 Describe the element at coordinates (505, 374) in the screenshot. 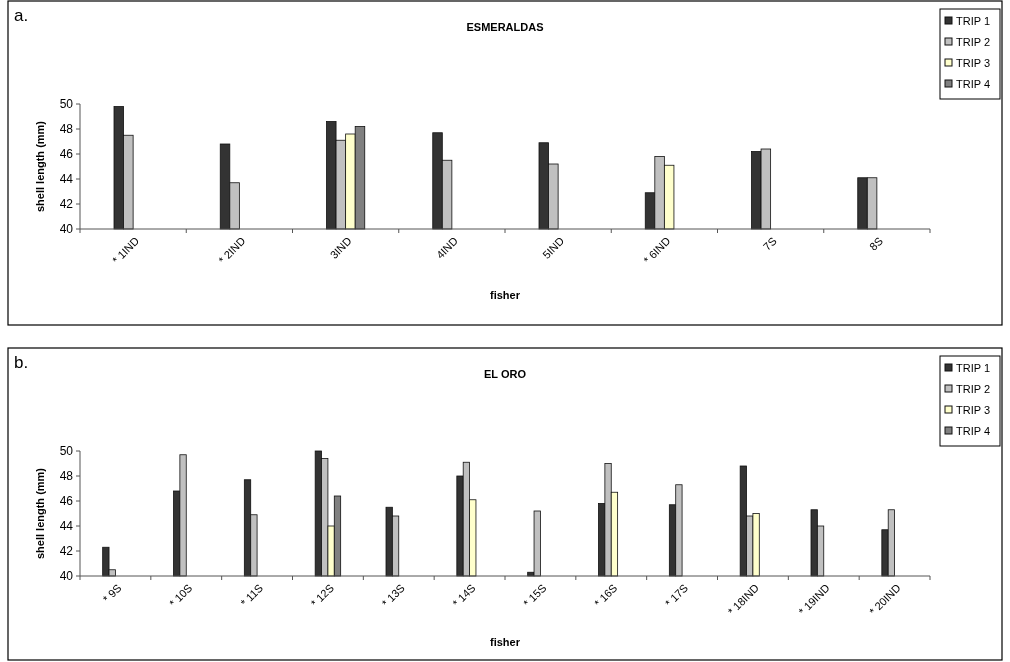

I see `chart-title: EL ORO` at that location.